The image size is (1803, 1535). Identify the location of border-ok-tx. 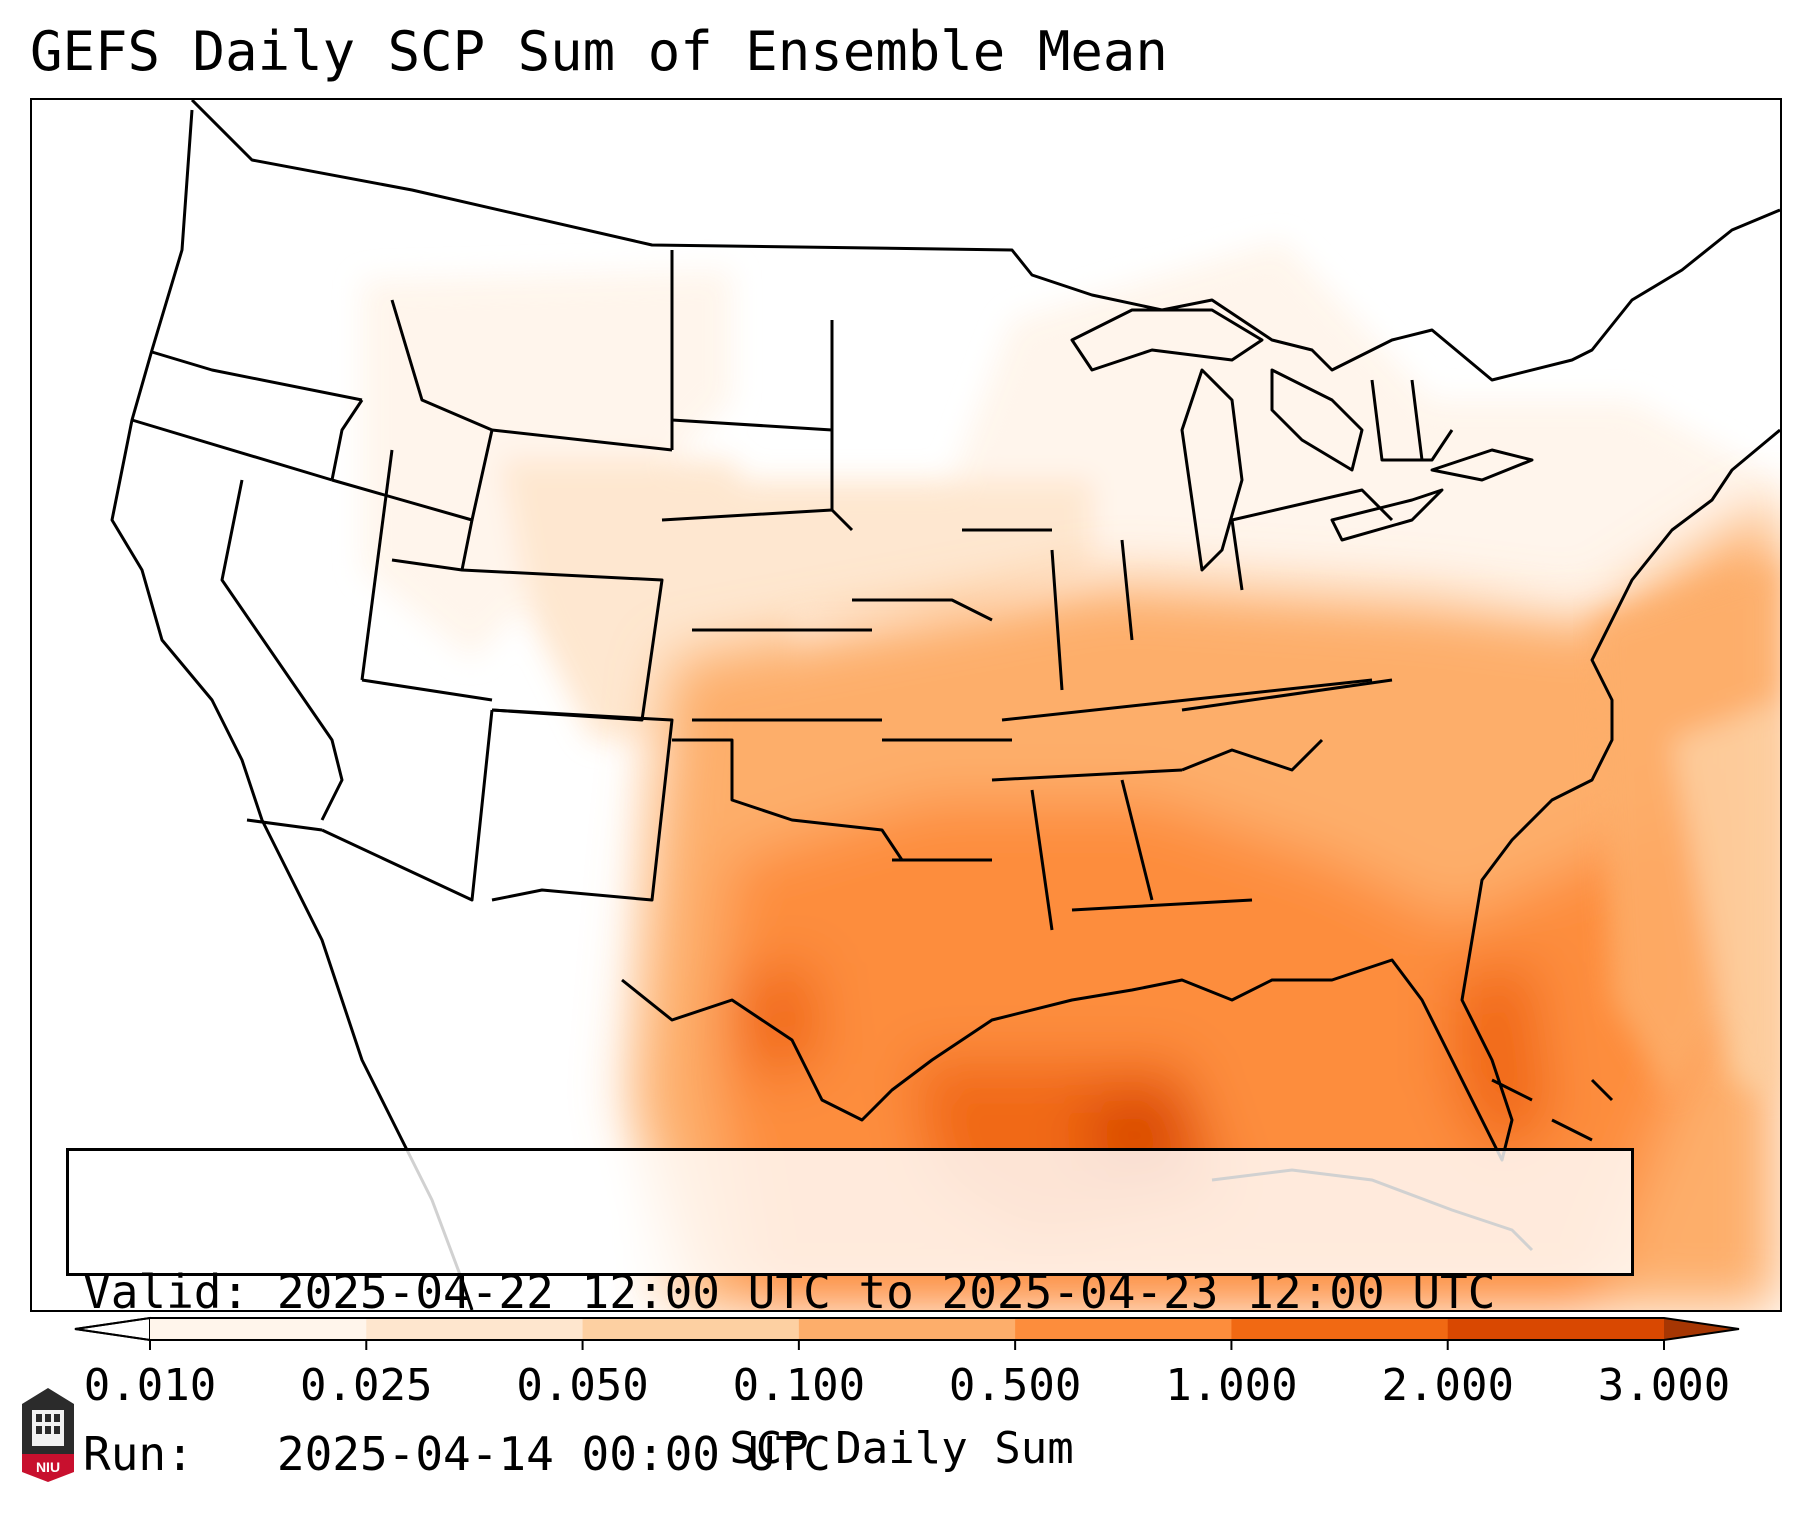
(788, 799).